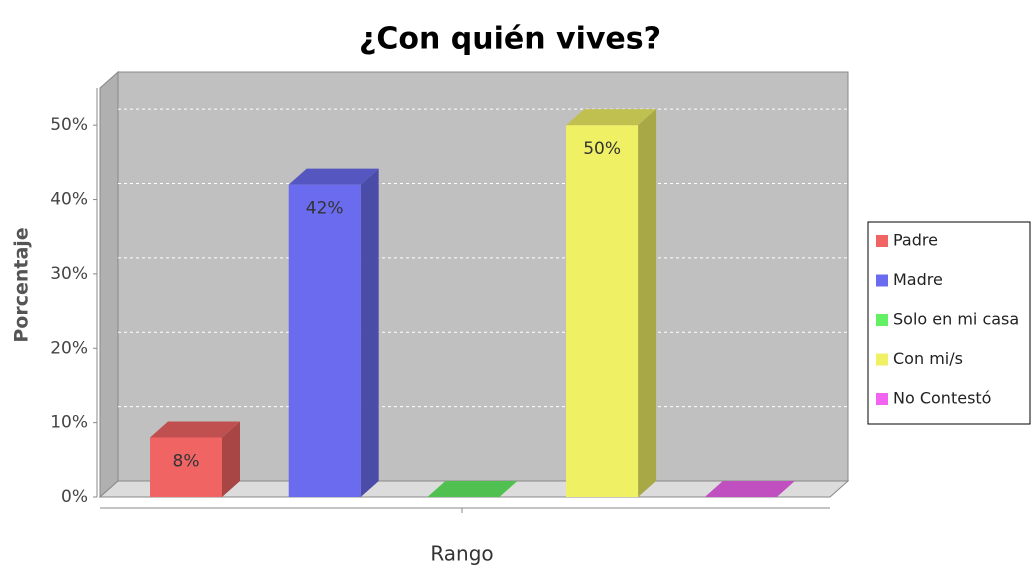 The width and height of the screenshot is (1036, 576). What do you see at coordinates (109, 284) in the screenshot?
I see `side-wall` at bounding box center [109, 284].